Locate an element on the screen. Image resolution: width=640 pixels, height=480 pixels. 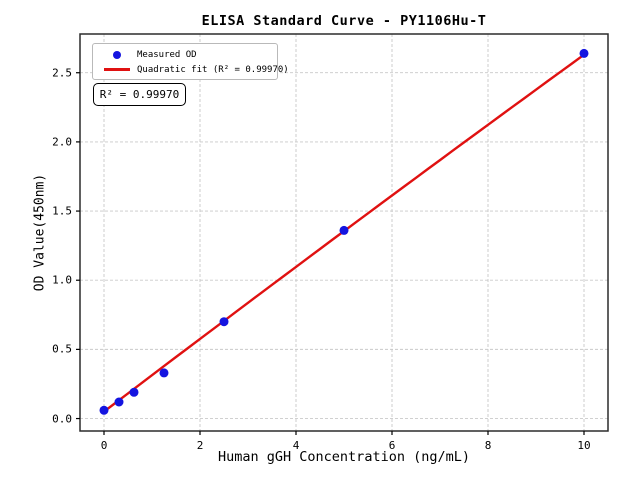
y-tick-label: 0.0 is located at coordinates (62, 419).